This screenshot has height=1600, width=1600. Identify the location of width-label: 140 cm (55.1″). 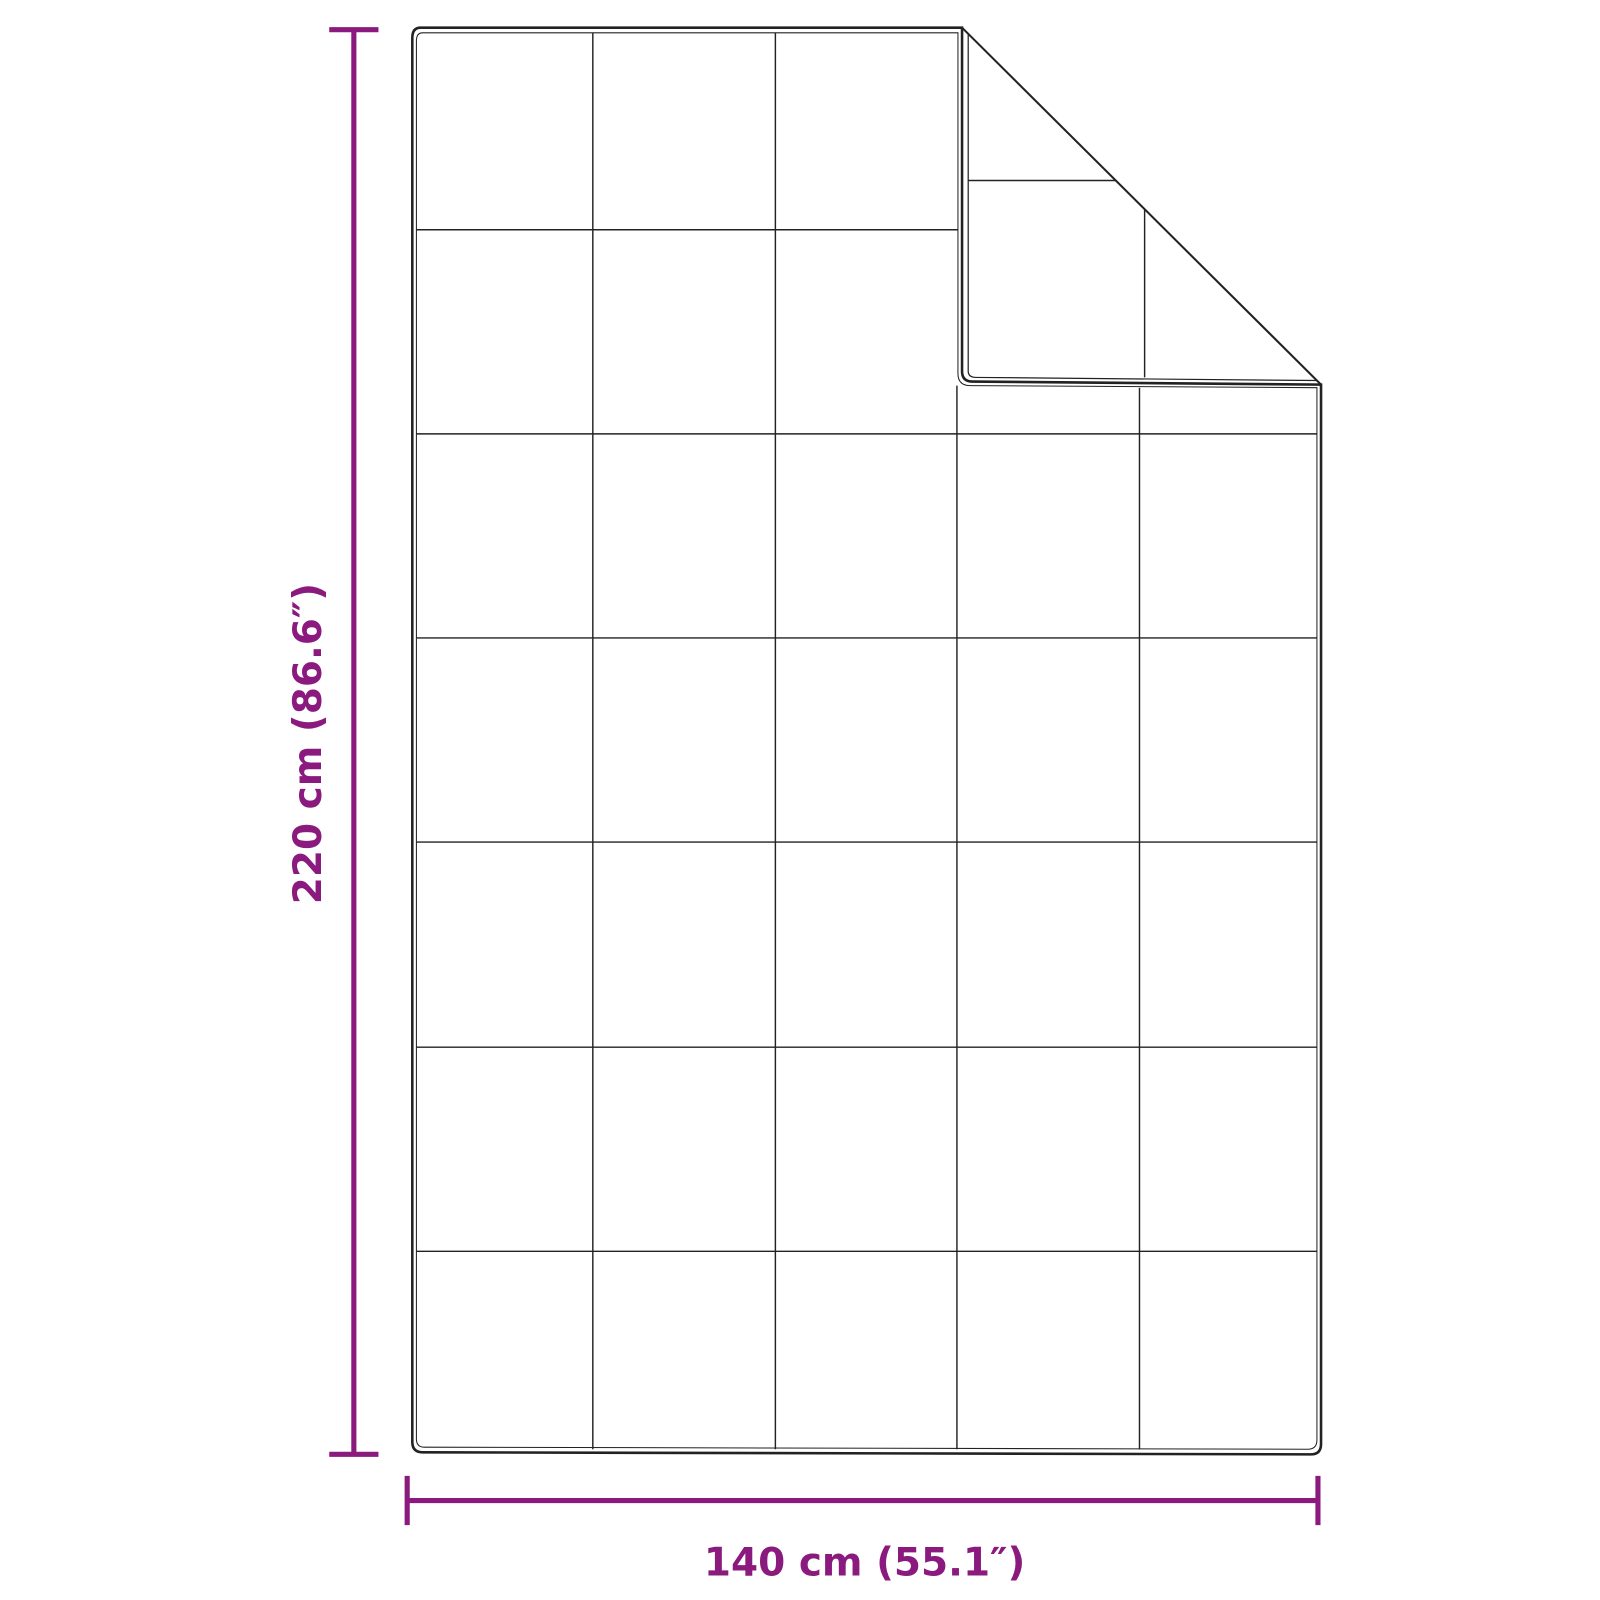
(864, 1562).